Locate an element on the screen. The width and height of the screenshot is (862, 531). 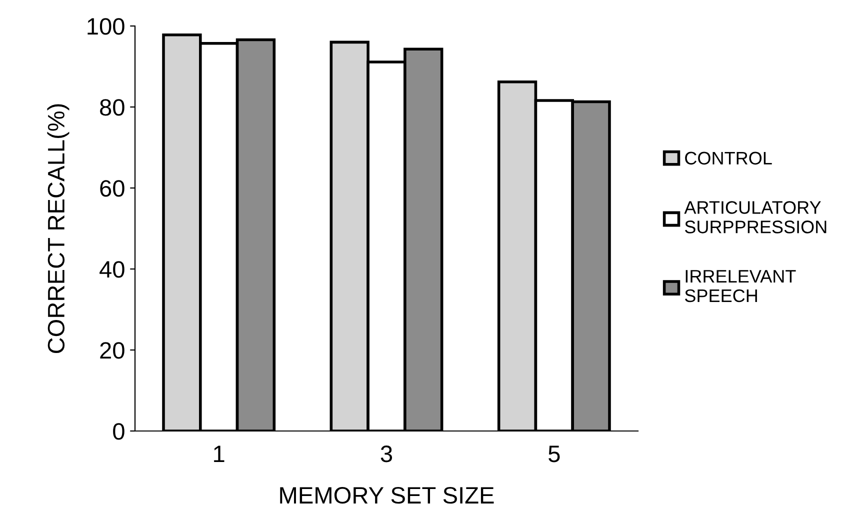
legend-label: IRRELEVANT SPEECH is located at coordinates (740, 286).